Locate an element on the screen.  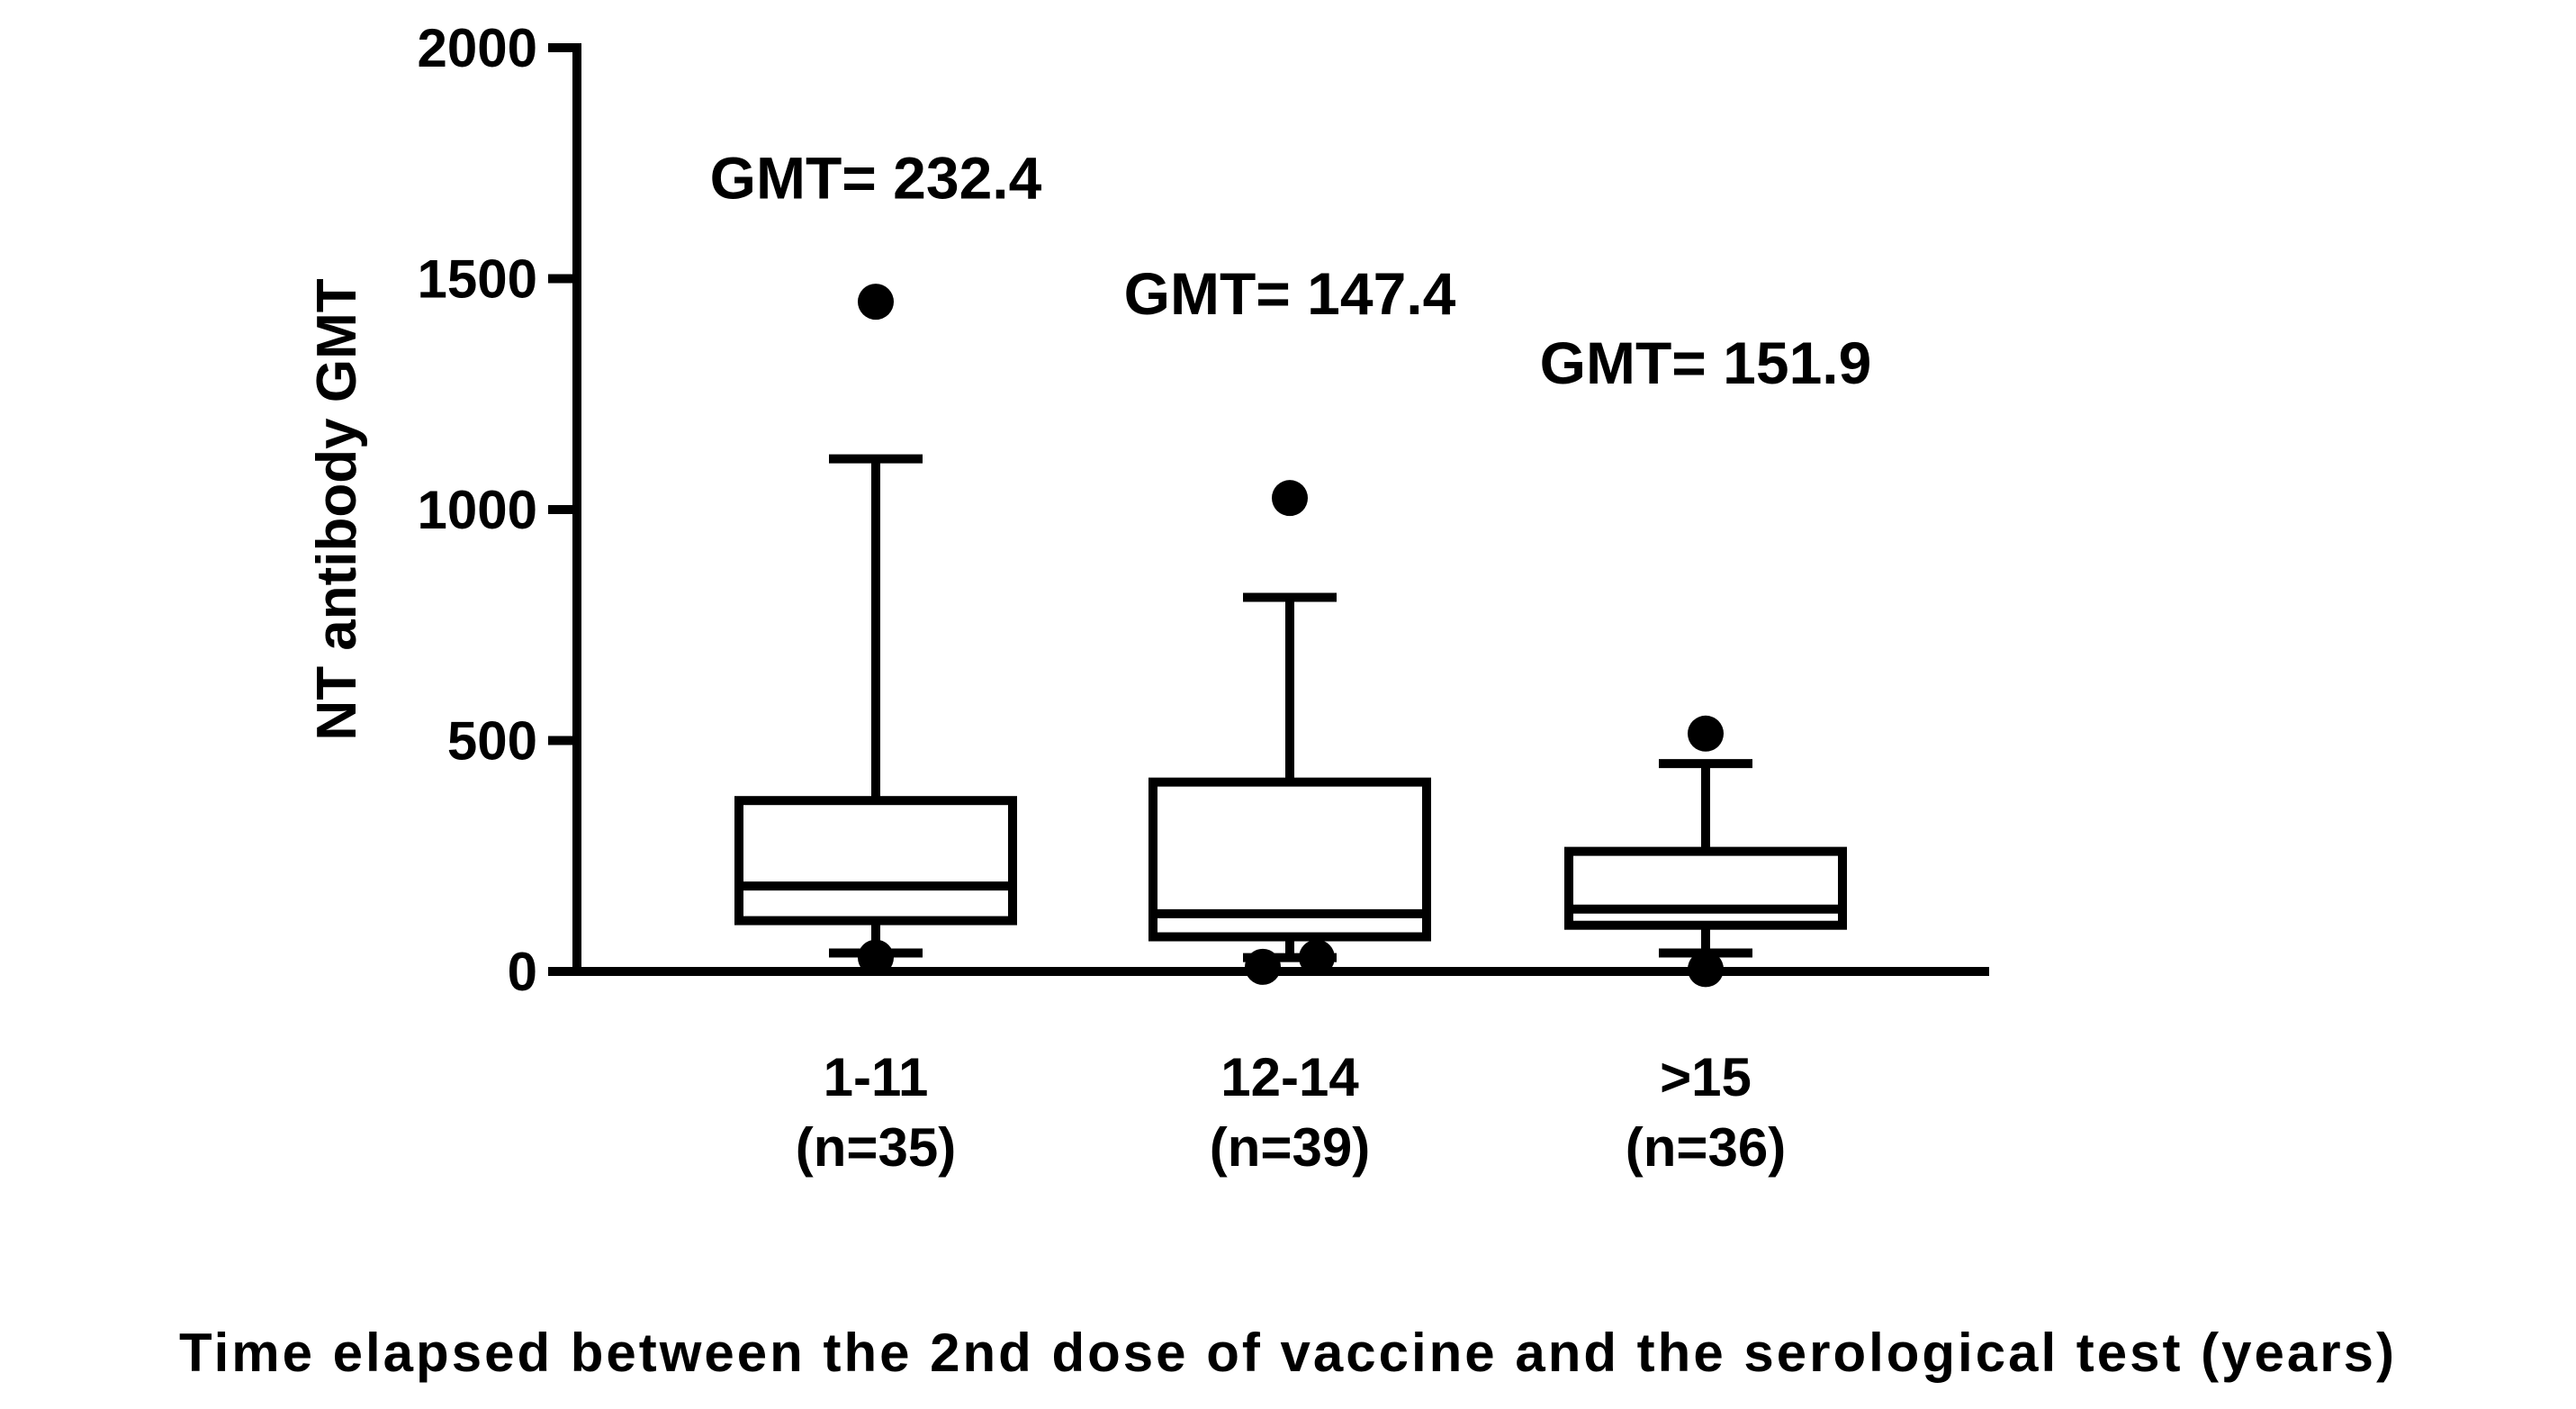
y-tick-label: 500 is located at coordinates (492, 741).